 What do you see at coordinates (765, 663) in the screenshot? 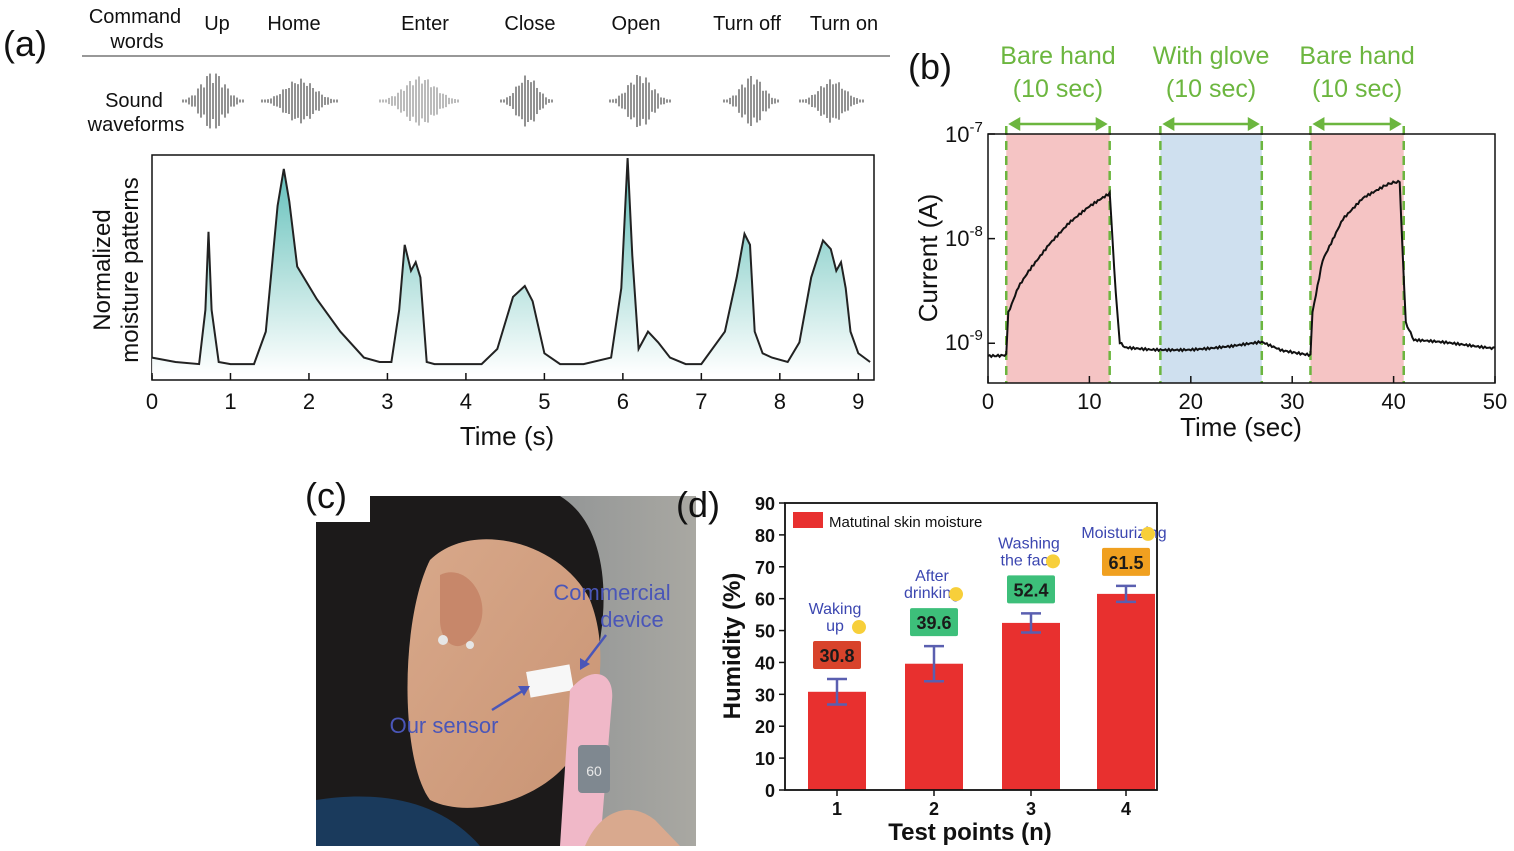
I see `ytick-label: 40` at bounding box center [765, 663].